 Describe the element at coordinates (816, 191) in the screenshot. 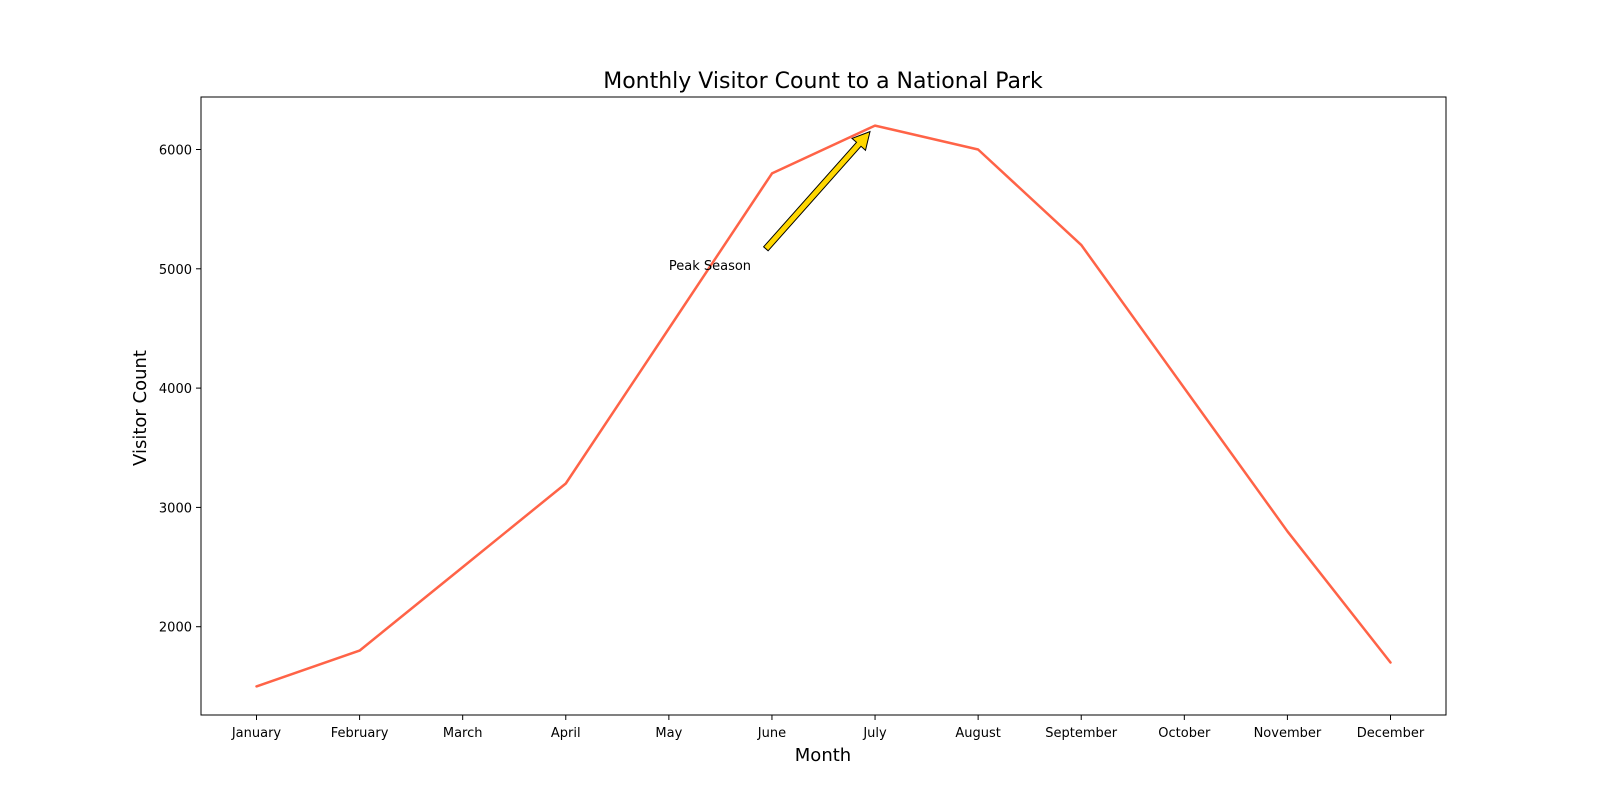

I see `annotation-arrow` at that location.